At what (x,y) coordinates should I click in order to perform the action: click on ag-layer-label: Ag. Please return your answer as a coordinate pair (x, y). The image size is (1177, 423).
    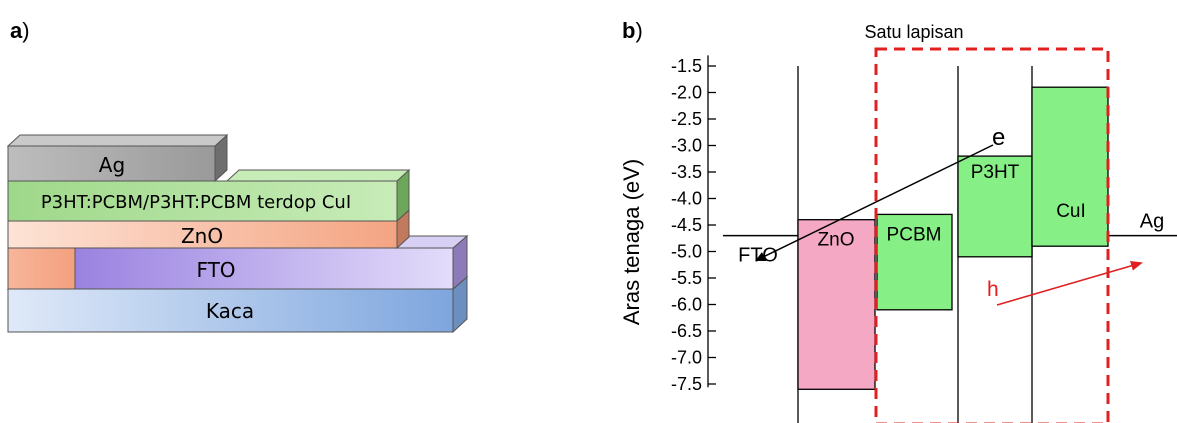
    Looking at the image, I should click on (112, 165).